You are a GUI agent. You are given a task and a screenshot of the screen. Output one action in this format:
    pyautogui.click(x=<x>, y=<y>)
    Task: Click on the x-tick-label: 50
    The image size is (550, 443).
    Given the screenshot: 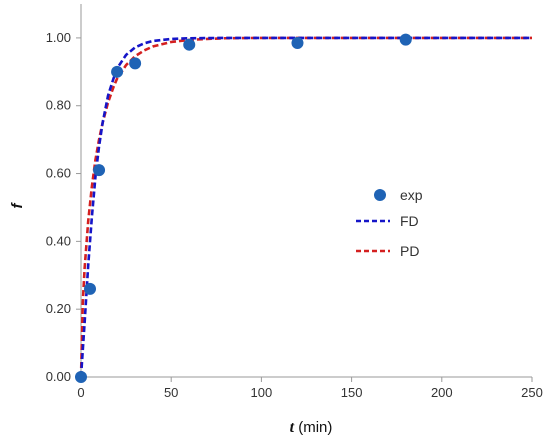 What is the action you would take?
    pyautogui.click(x=171, y=392)
    